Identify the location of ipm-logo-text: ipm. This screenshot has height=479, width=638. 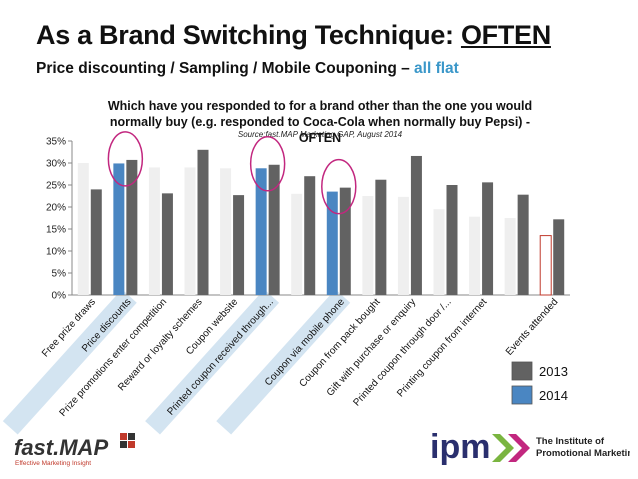
(460, 447).